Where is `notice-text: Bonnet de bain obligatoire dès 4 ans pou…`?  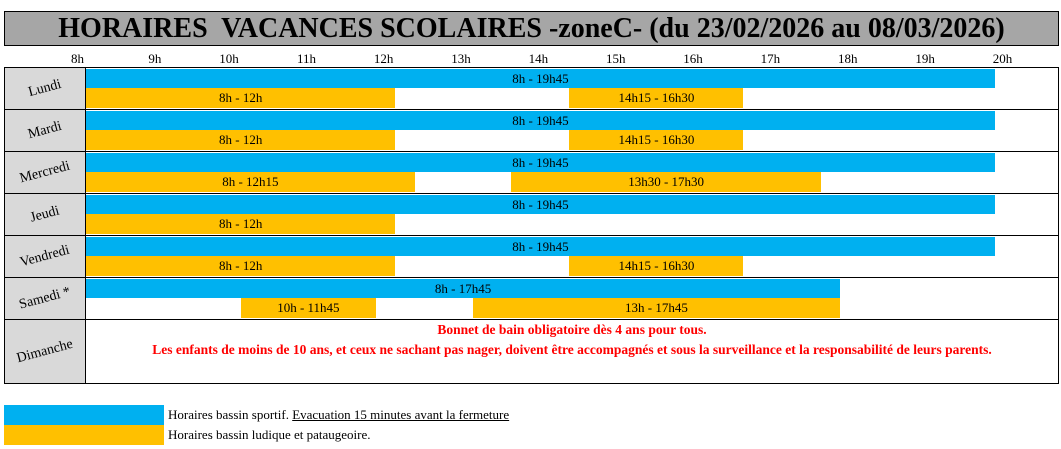
notice-text: Bonnet de bain obligatoire dès 4 ans pou… is located at coordinates (572, 351).